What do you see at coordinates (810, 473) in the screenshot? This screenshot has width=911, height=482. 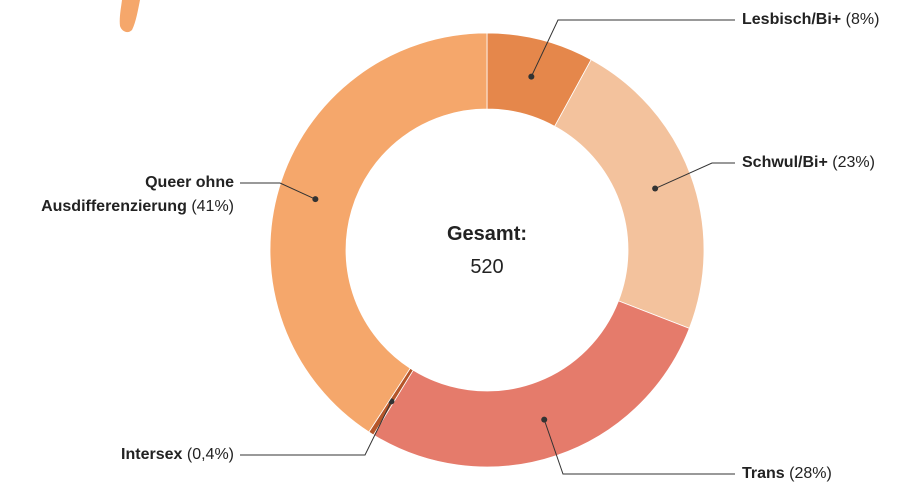 I see `slice-value-label: (28%)` at bounding box center [810, 473].